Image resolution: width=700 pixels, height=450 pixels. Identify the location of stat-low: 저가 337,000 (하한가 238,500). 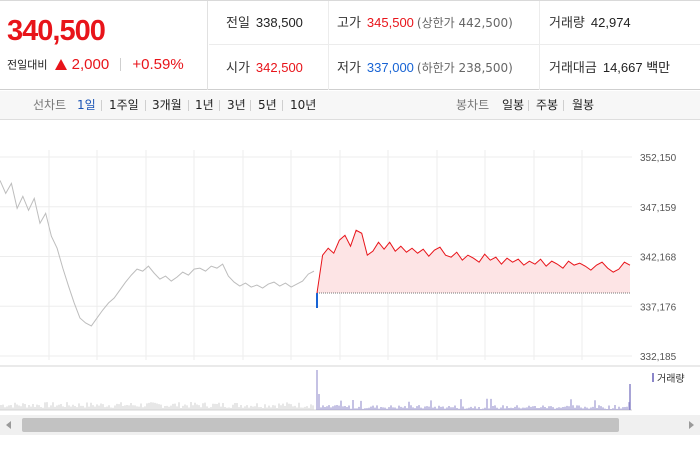
(425, 68).